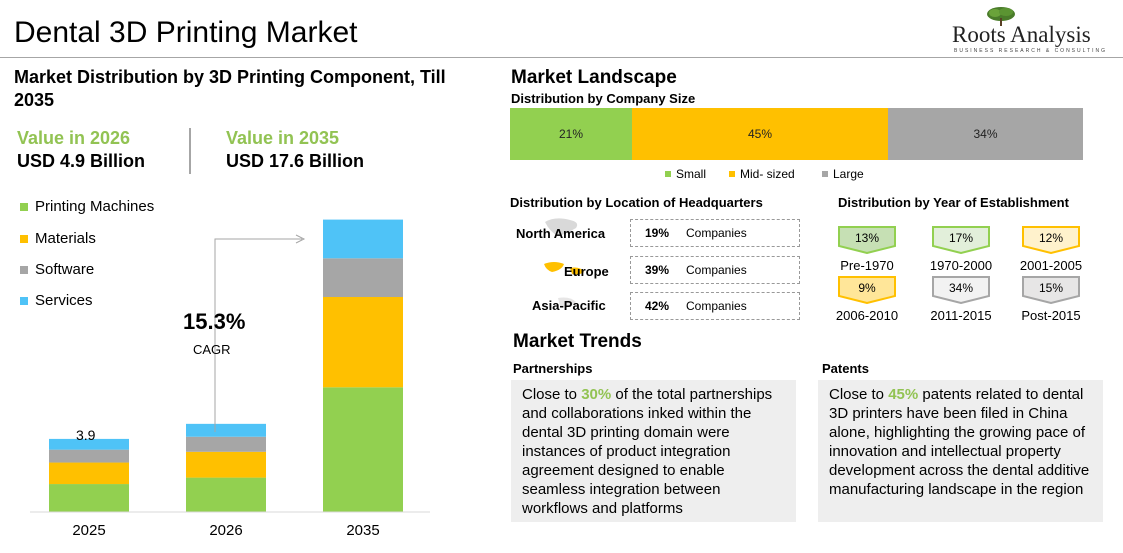 The height and width of the screenshot is (553, 1123). What do you see at coordinates (81, 161) in the screenshot?
I see `value-2026: USD 4.9 Billion` at bounding box center [81, 161].